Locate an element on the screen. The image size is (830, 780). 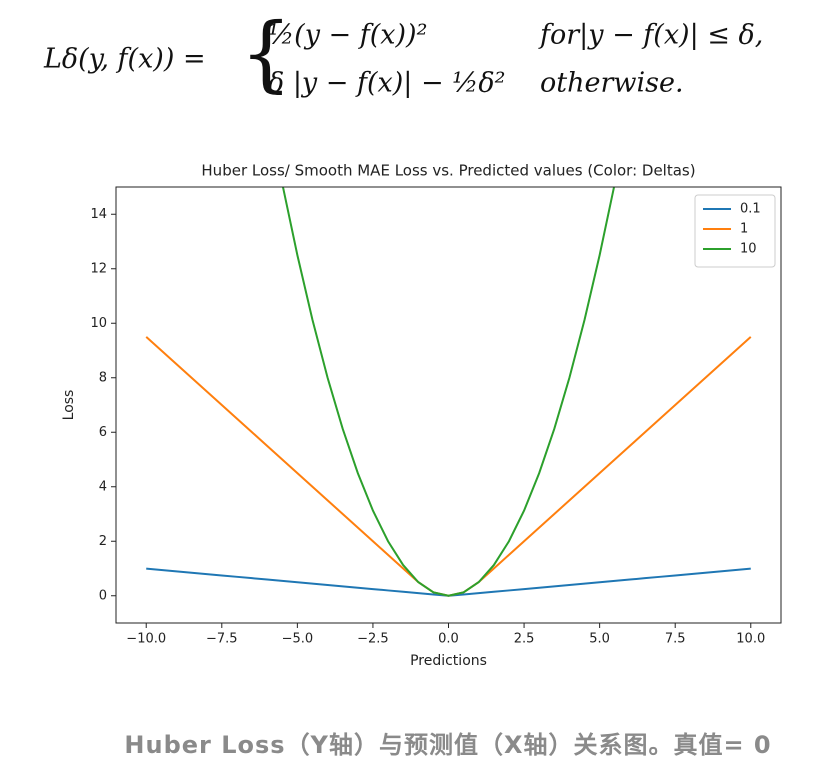
formula-cond1: for|y − f(x)| ≤ δ, is located at coordinates (650, 35).